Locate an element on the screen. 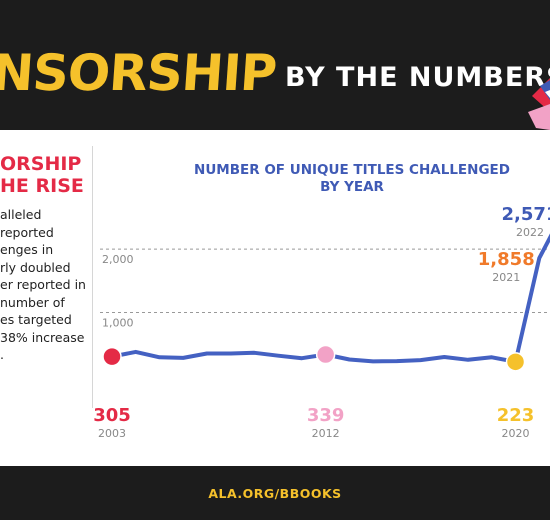 The width and height of the screenshot is (550, 520). data-label: 2,571 is located at coordinates (526, 214).